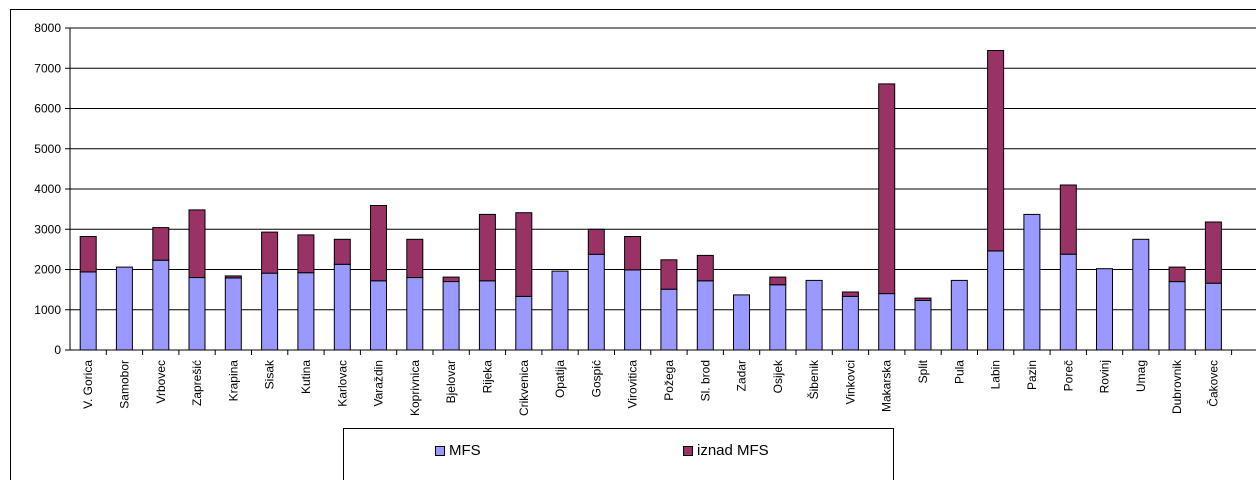 The width and height of the screenshot is (1256, 480). What do you see at coordinates (742, 375) in the screenshot?
I see `x-category-label: Zadar` at bounding box center [742, 375].